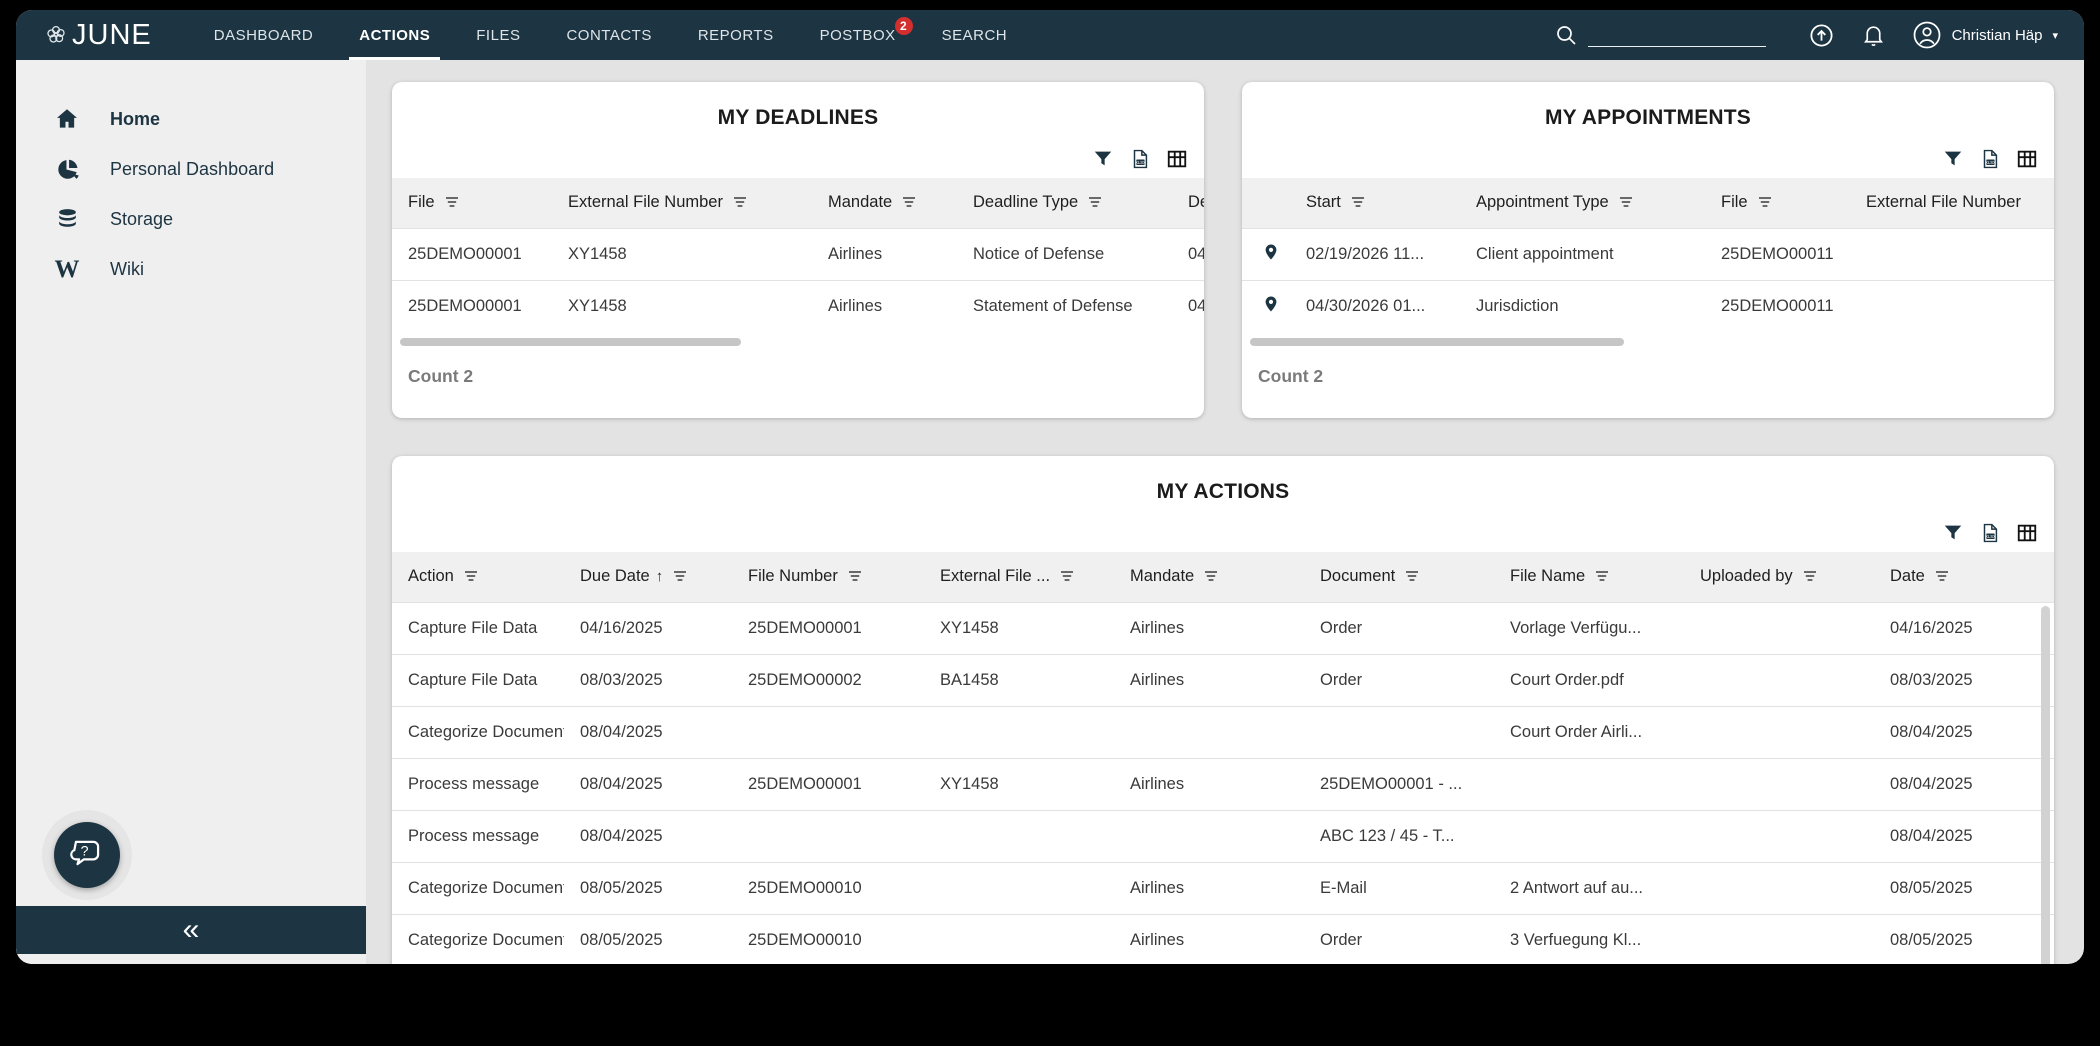 This screenshot has width=2100, height=1046. I want to click on sidebar-collapse-button: «, so click(191, 930).